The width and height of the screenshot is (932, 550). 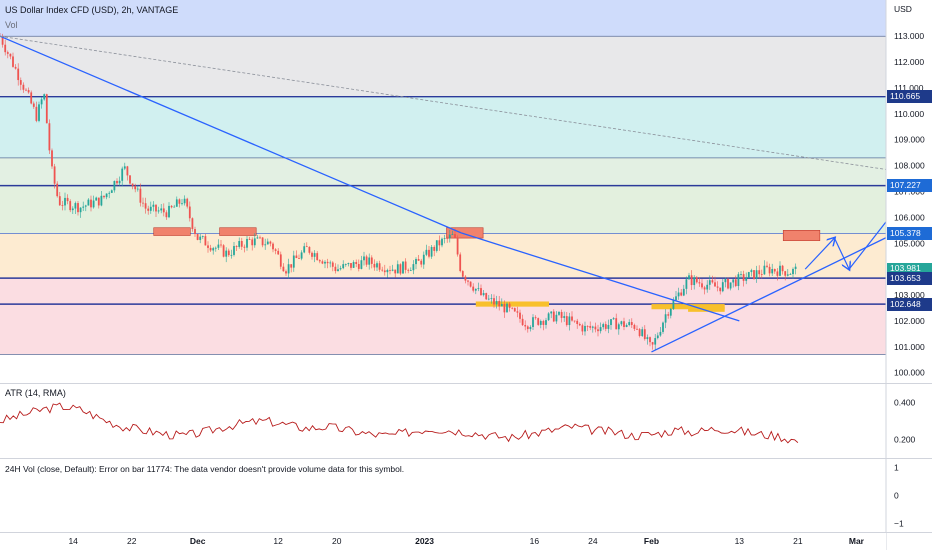 What do you see at coordinates (909, 373) in the screenshot?
I see `price-tick-label: 100.000` at bounding box center [909, 373].